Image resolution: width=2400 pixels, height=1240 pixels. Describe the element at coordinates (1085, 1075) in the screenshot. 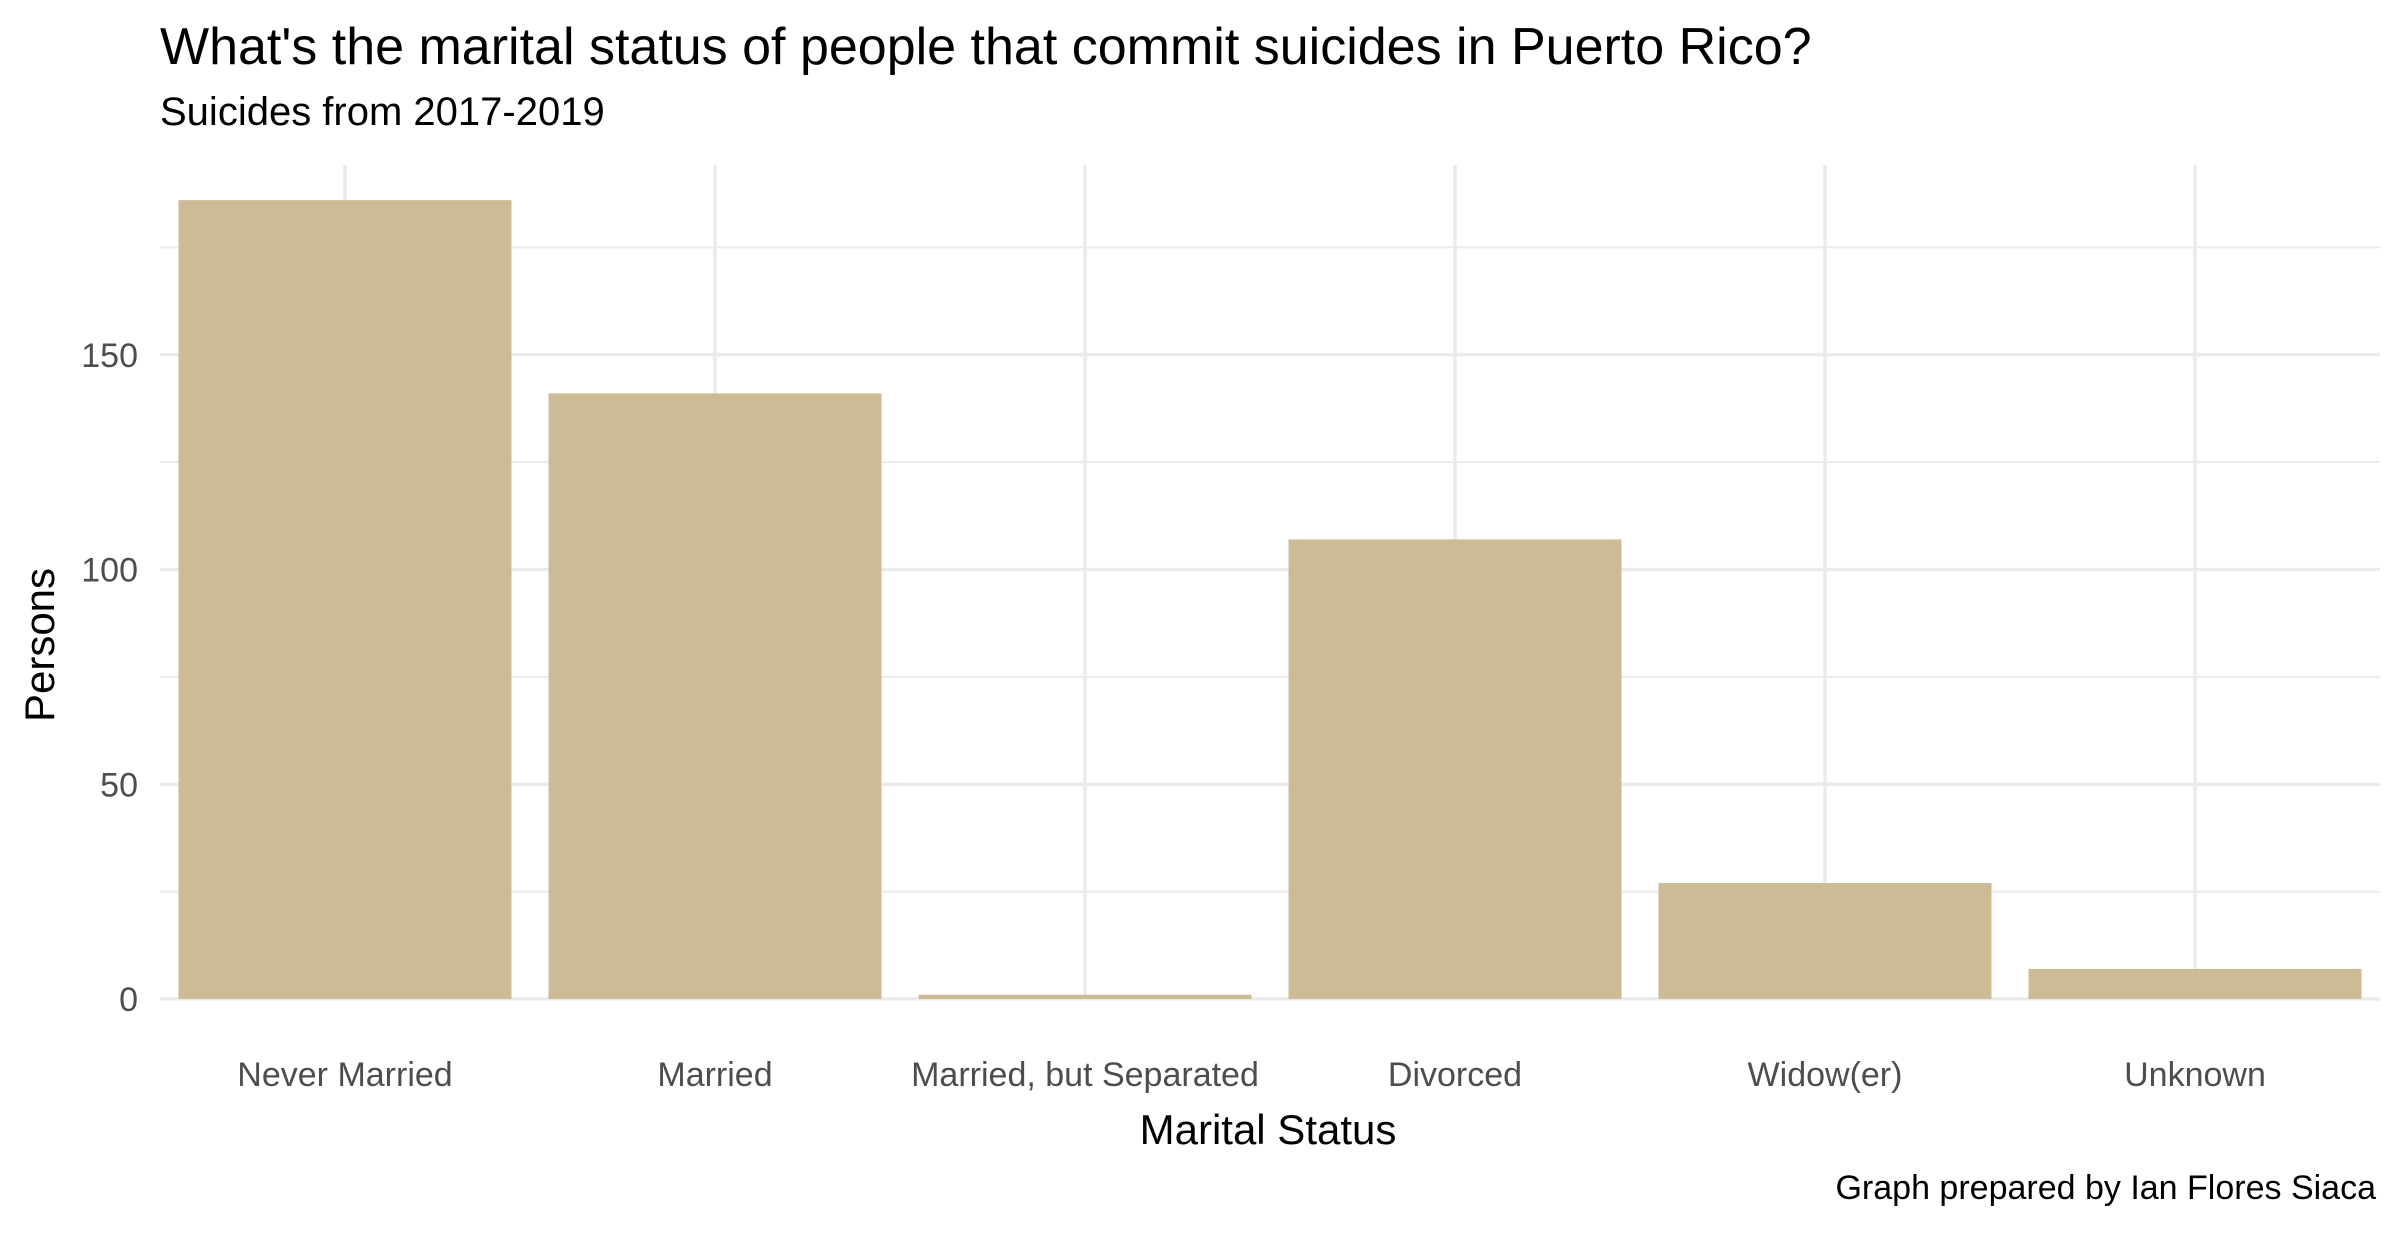

I see `x-tick-label: Married, but Separated` at that location.